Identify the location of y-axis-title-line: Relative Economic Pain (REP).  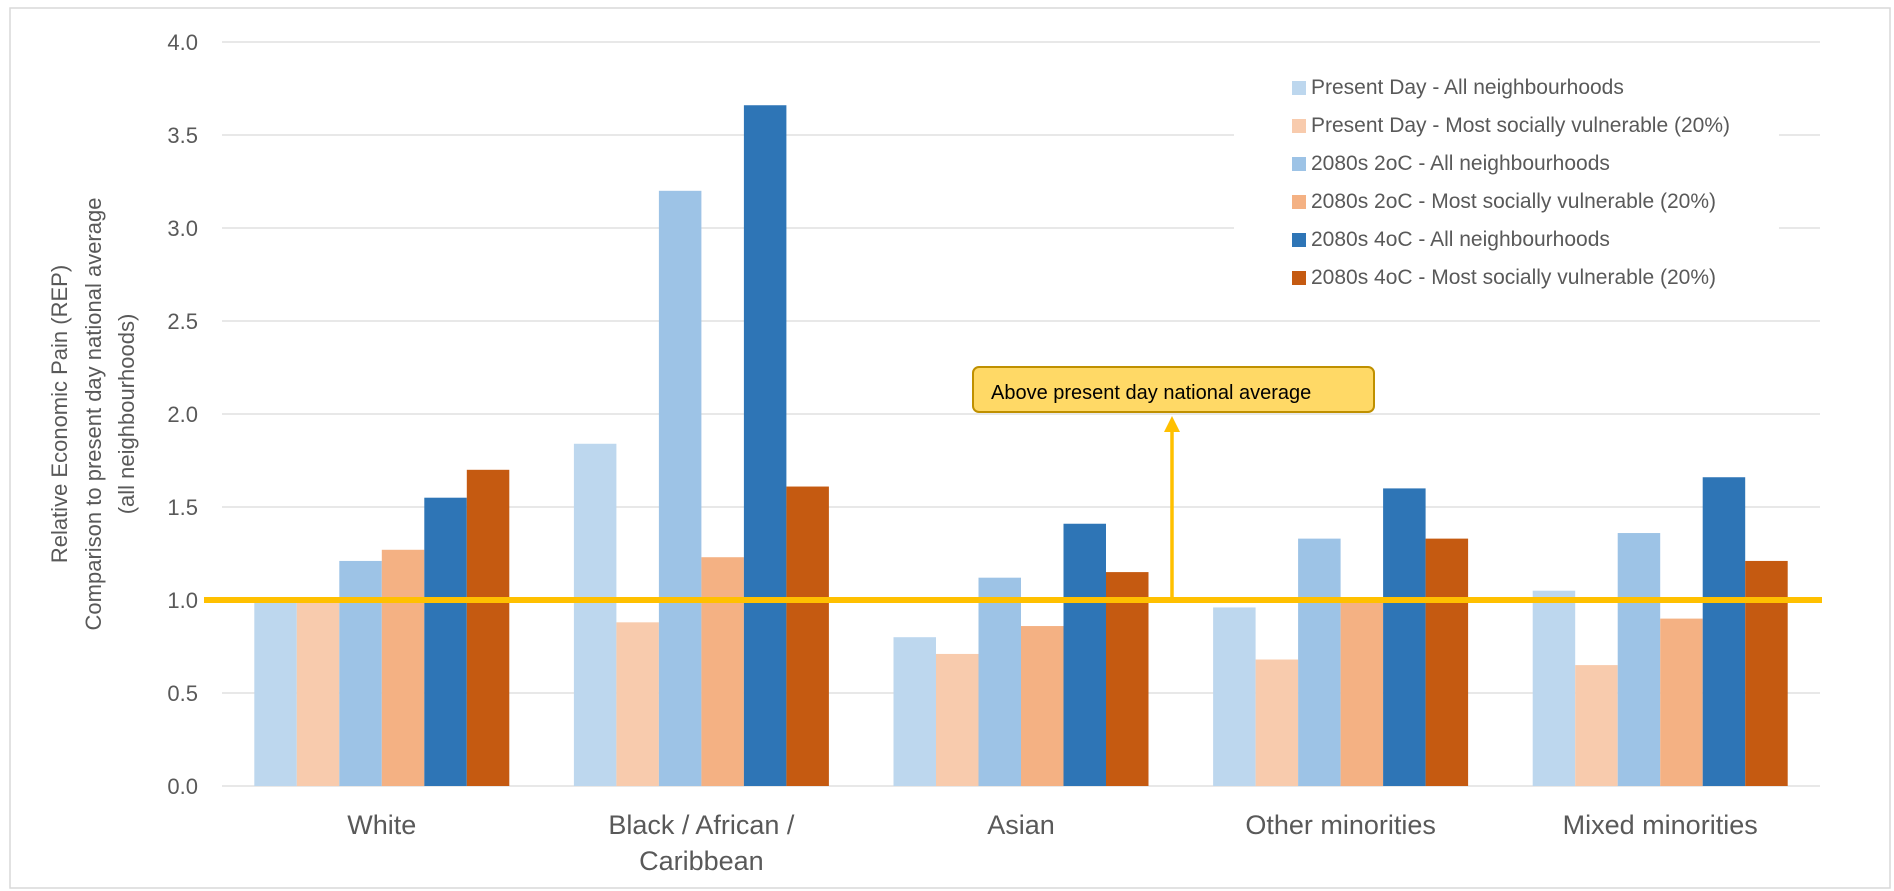
(59, 414).